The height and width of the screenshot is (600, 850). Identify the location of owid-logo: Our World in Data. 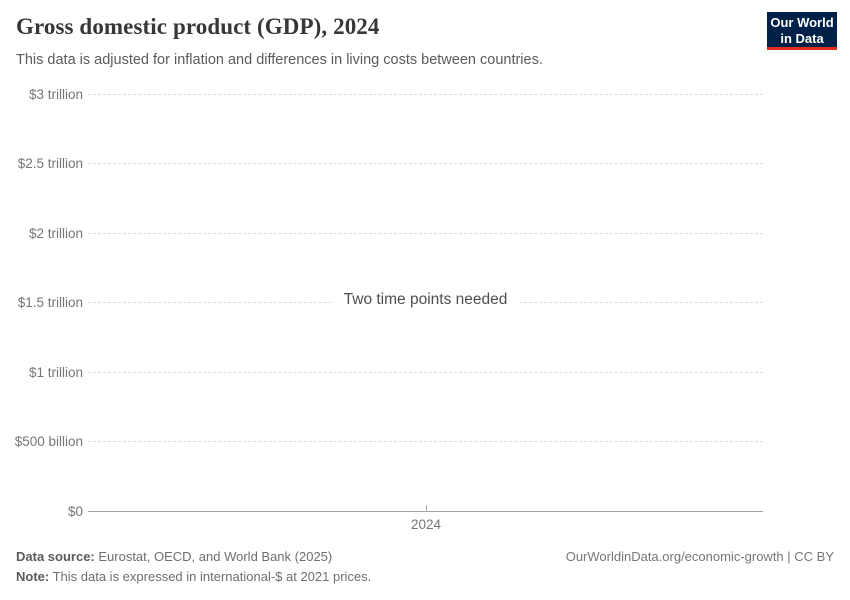
(802, 31).